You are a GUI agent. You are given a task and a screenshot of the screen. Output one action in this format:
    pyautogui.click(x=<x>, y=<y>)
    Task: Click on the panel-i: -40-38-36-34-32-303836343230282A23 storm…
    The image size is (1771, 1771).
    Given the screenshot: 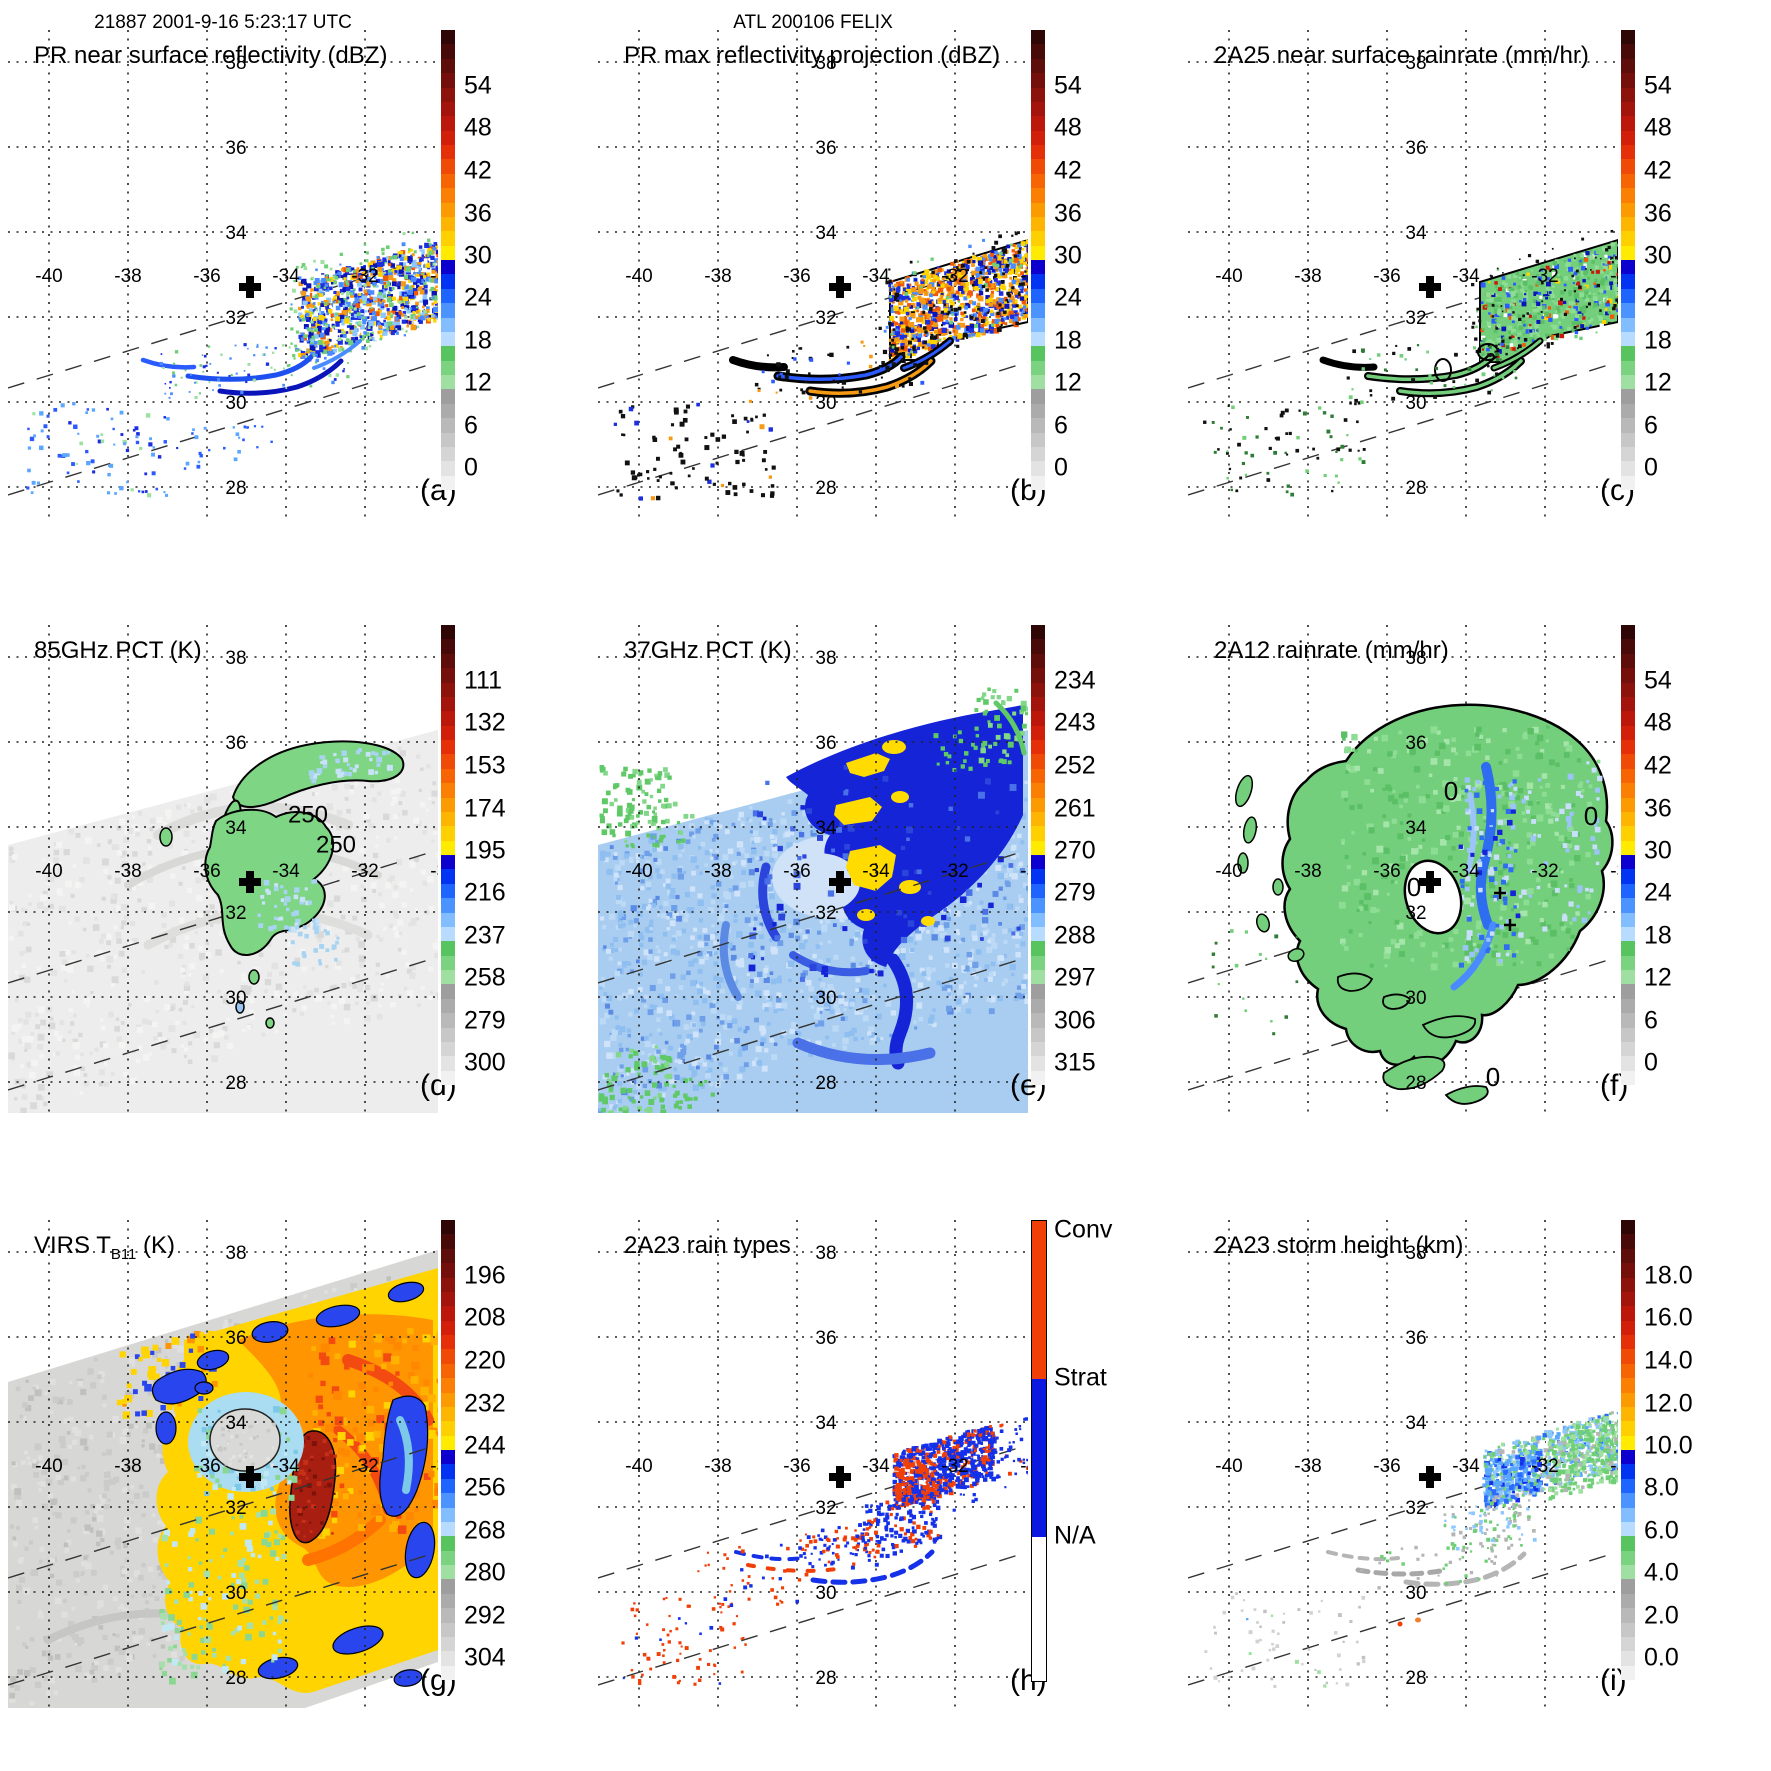 What is the action you would take?
    pyautogui.click(x=1453, y=1495)
    